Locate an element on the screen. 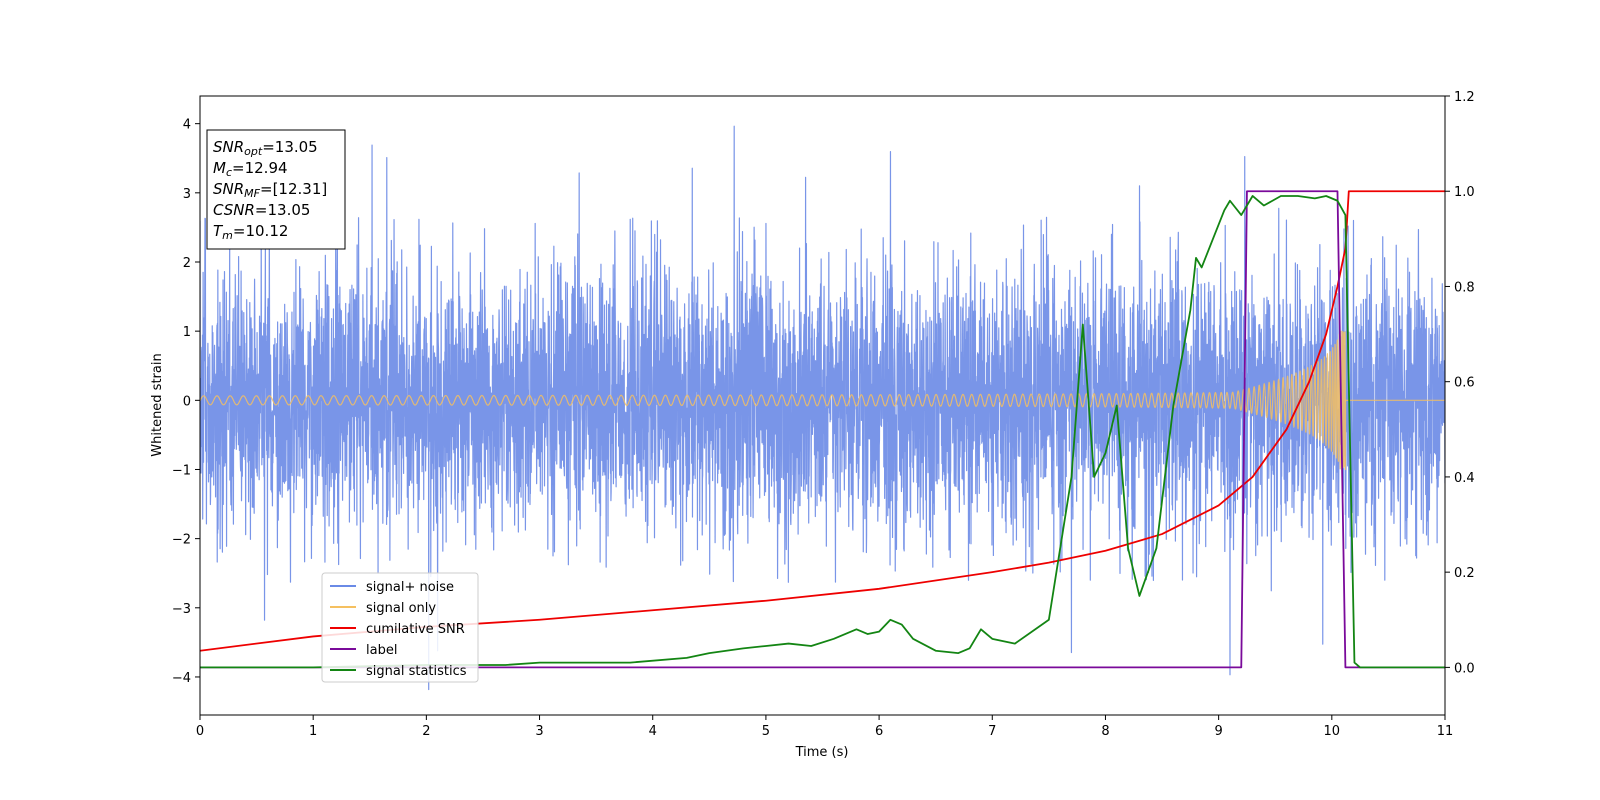 The width and height of the screenshot is (1600, 800). legend-item-signal-noise: signal+ noise is located at coordinates (410, 587).